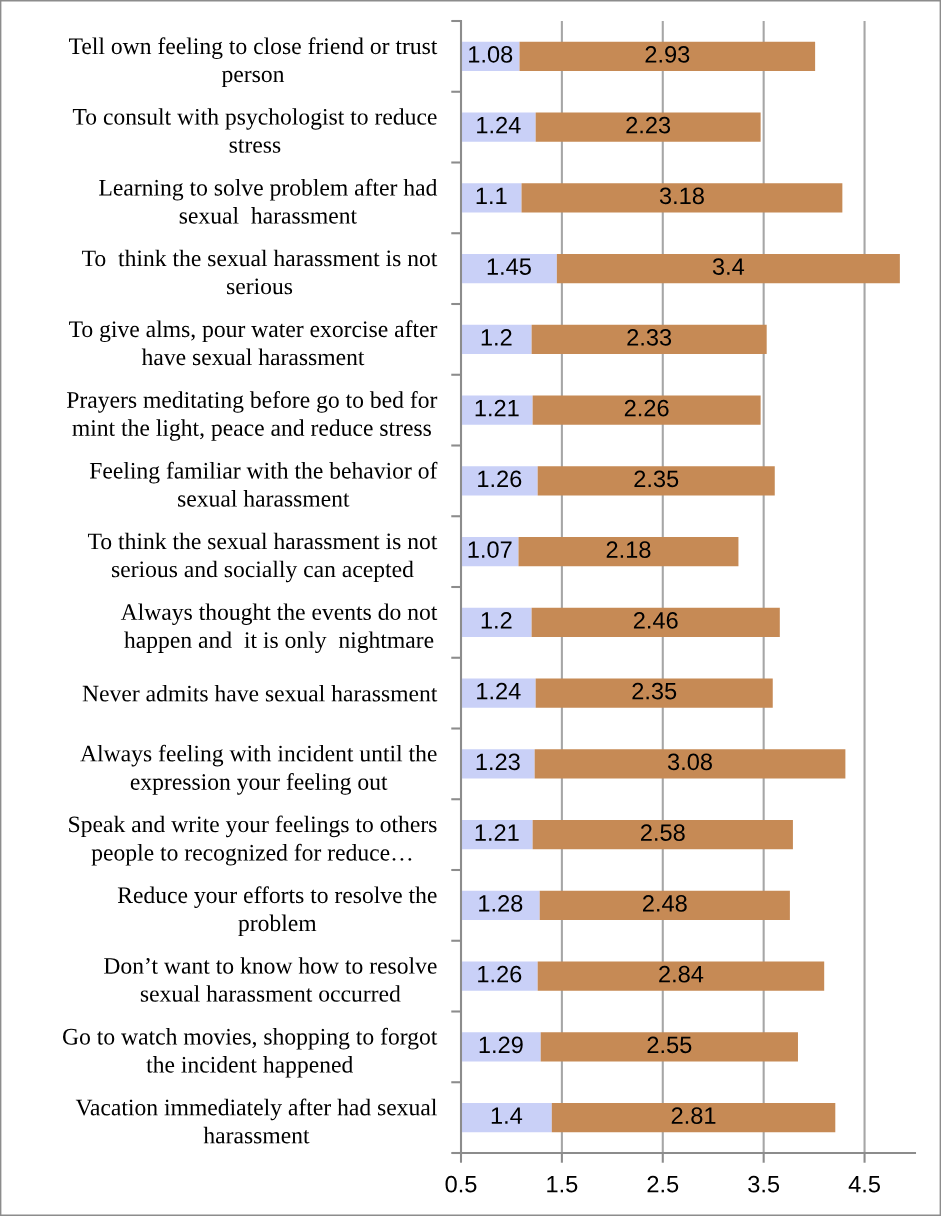 The image size is (941, 1216). What do you see at coordinates (258, 769) in the screenshot?
I see `y-tick-label: Always feeling with incident until the expression your feeling out` at bounding box center [258, 769].